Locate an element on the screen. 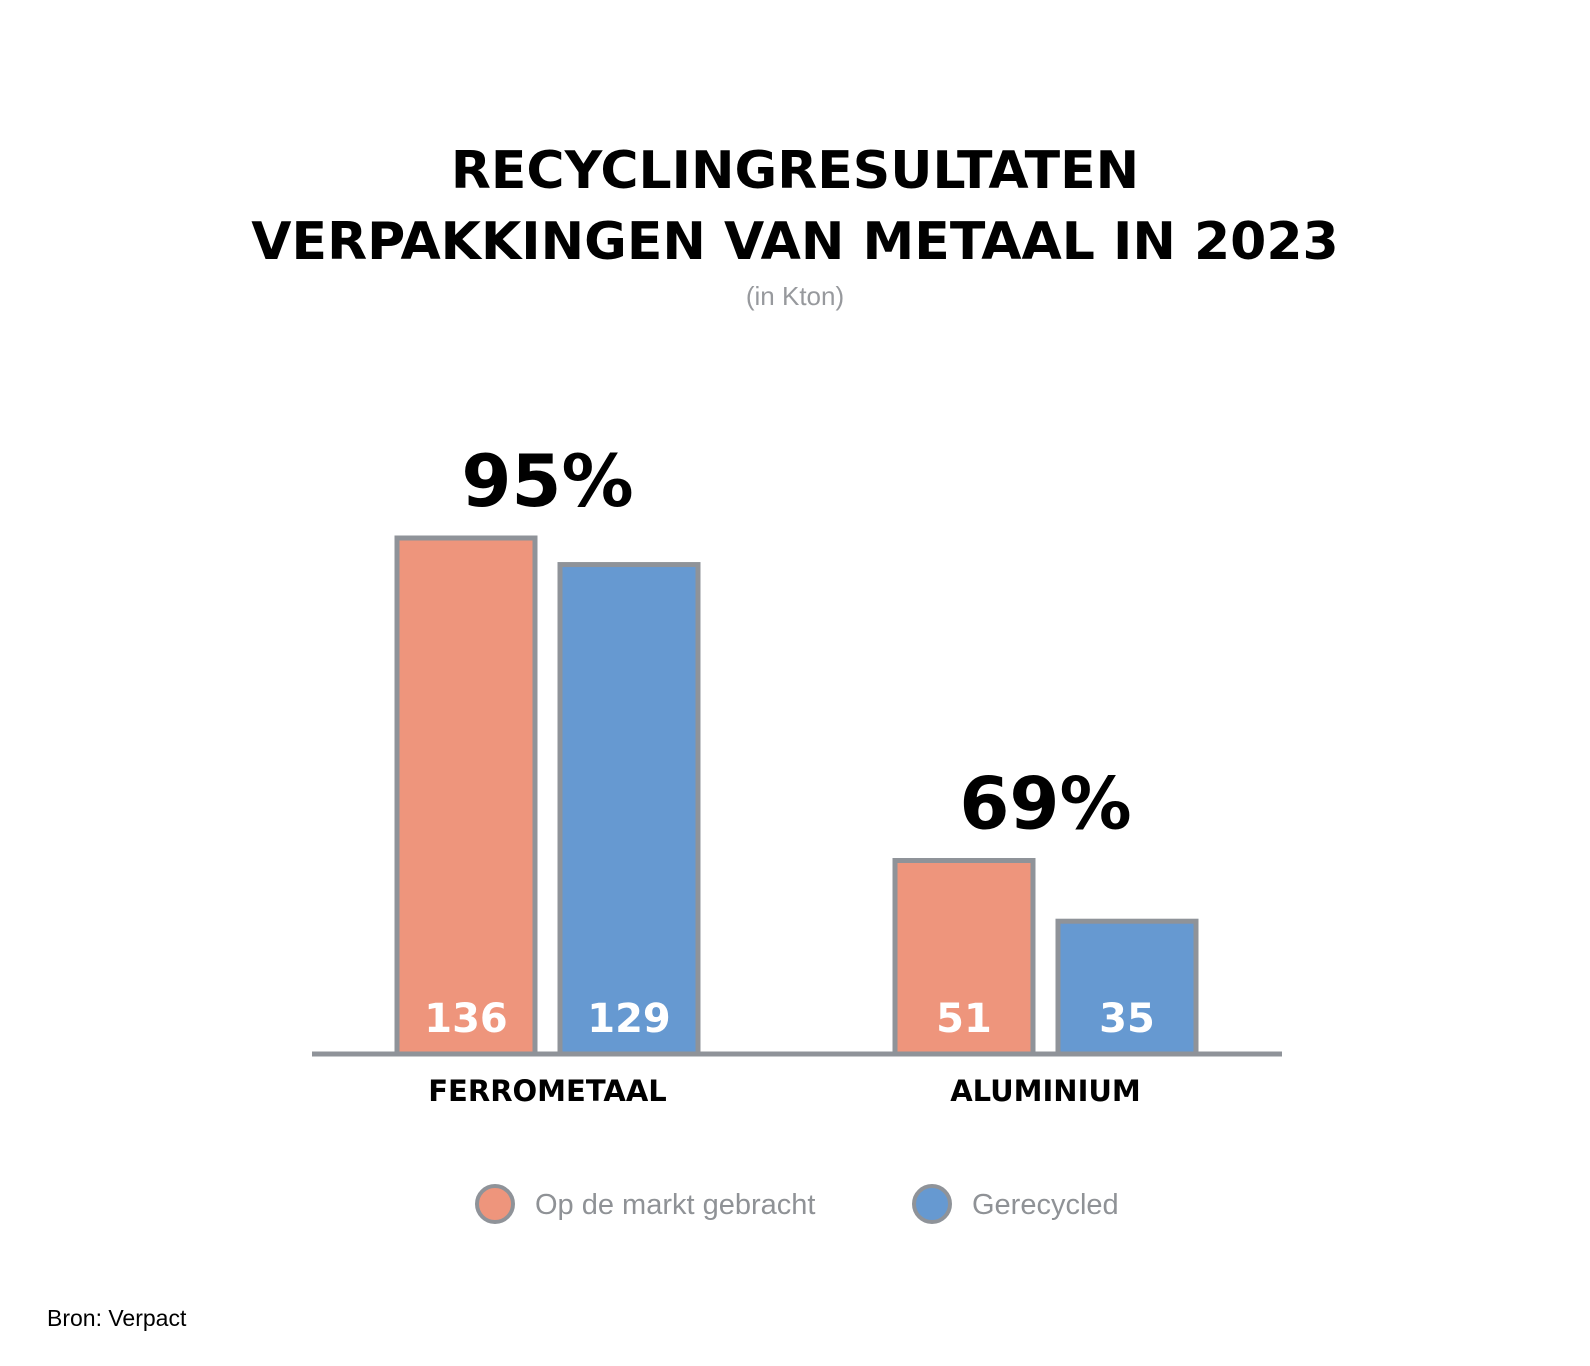  data-label-ferrometaal-0: 136 is located at coordinates (466, 1019).